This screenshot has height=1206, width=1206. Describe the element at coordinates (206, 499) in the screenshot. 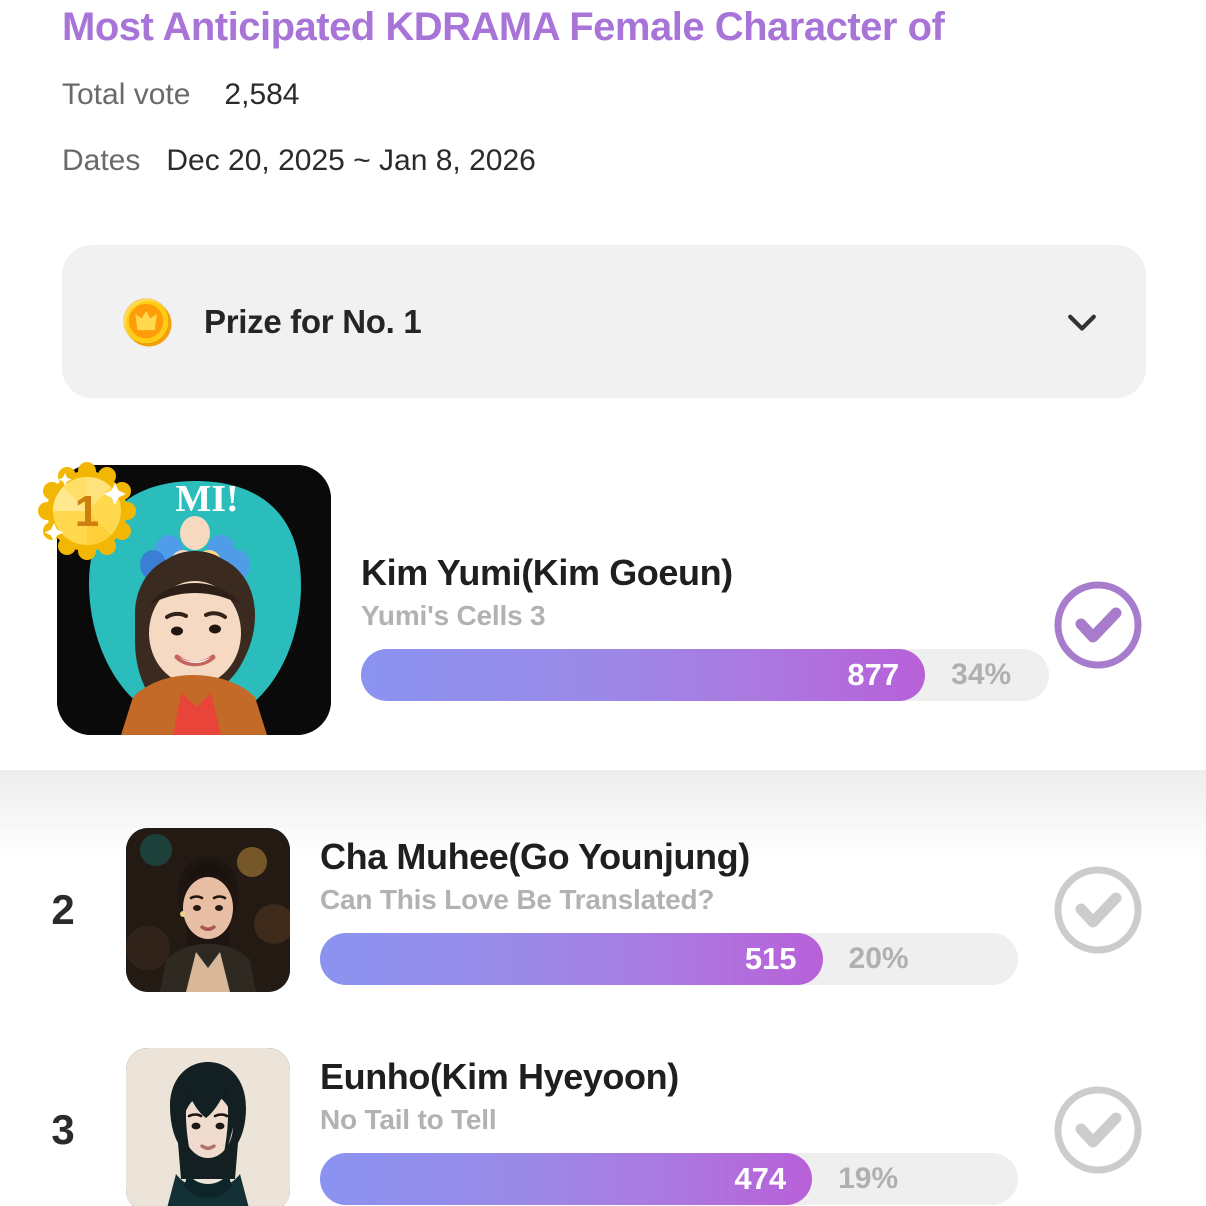

I see `svg-text: MI!` at that location.